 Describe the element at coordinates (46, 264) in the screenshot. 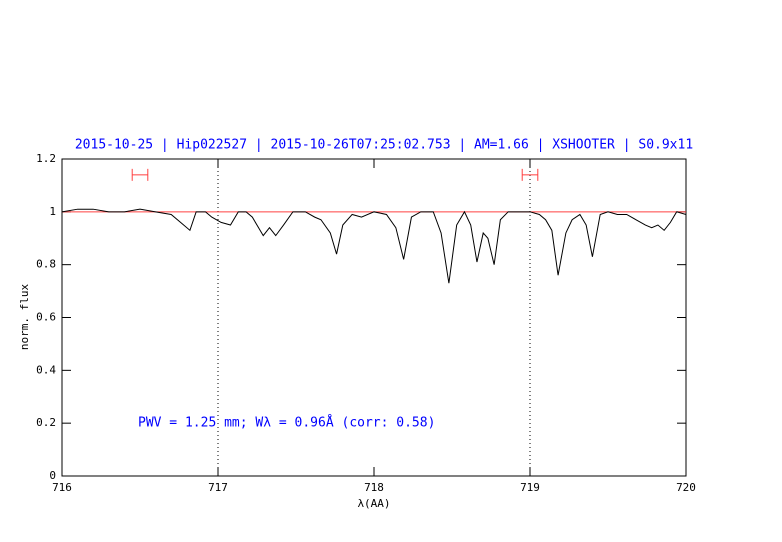

I see `y-tick-label: 0.8` at that location.